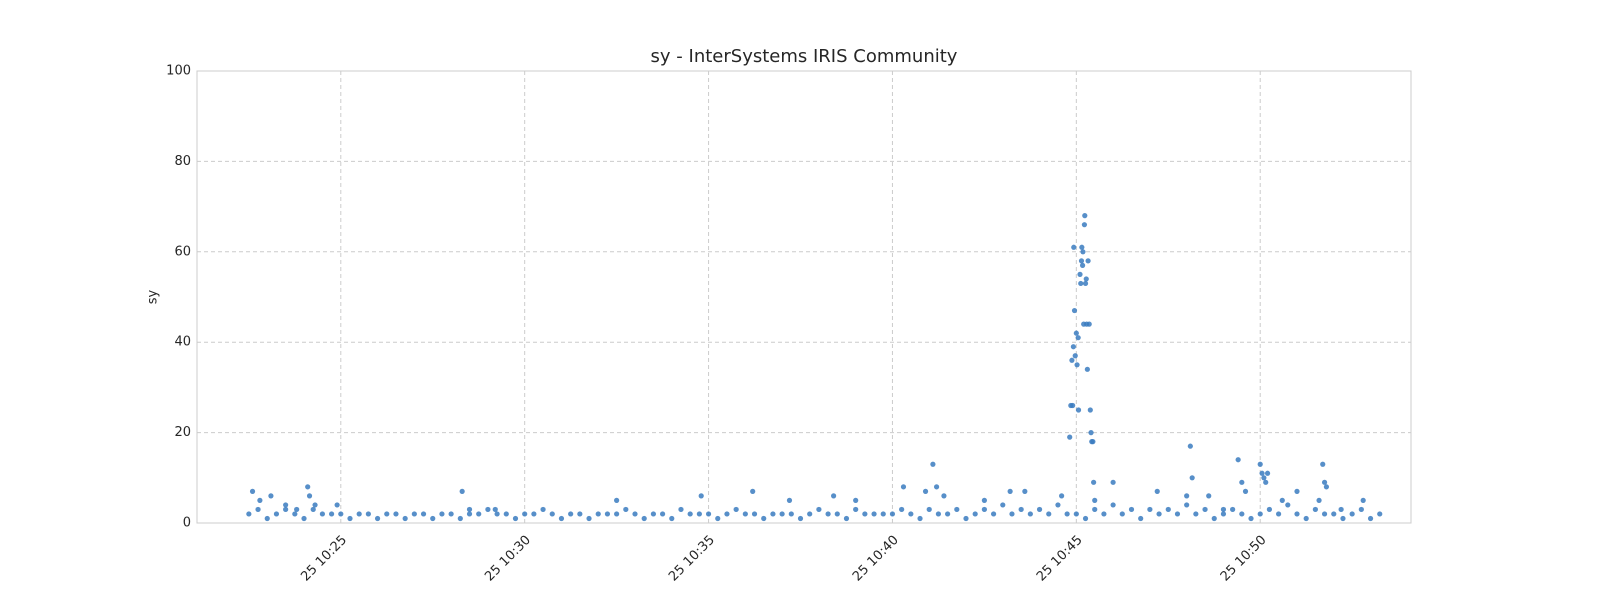 This screenshot has width=1600, height=600. I want to click on y-tick-label: 60, so click(182, 251).